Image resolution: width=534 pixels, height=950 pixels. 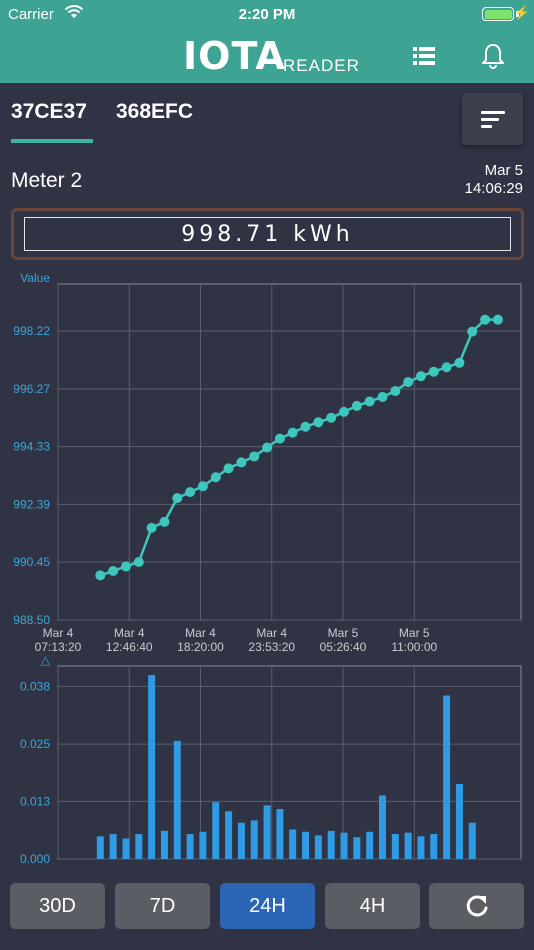 I want to click on status-time: 2:20 PM, so click(x=267, y=14).